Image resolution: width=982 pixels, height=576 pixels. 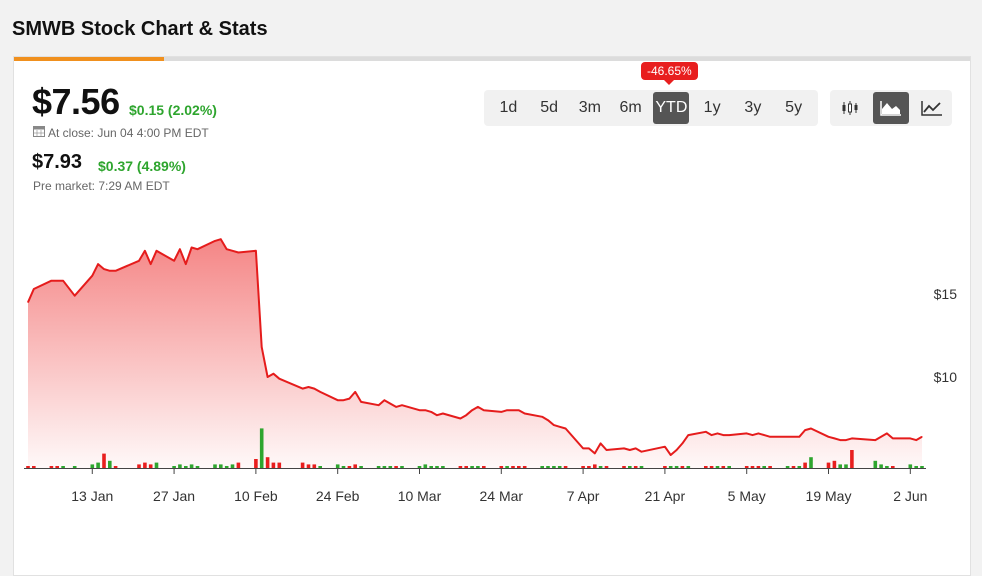 What do you see at coordinates (76, 101) in the screenshot?
I see `current-price: $7.56` at bounding box center [76, 101].